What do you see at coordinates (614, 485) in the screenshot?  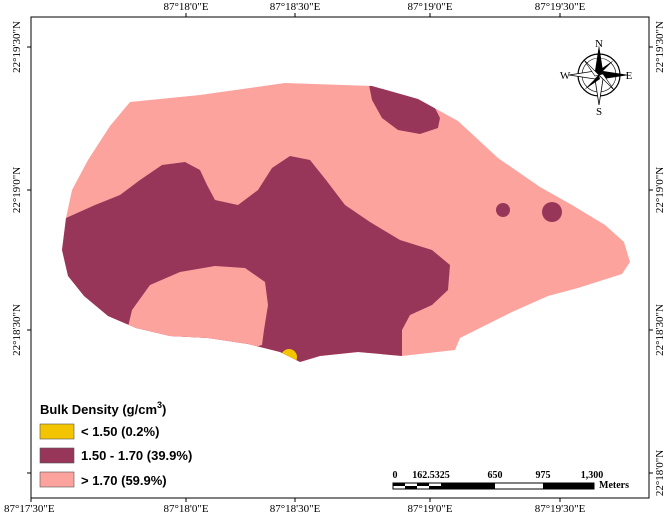 I see `scale-unit: Meters` at bounding box center [614, 485].